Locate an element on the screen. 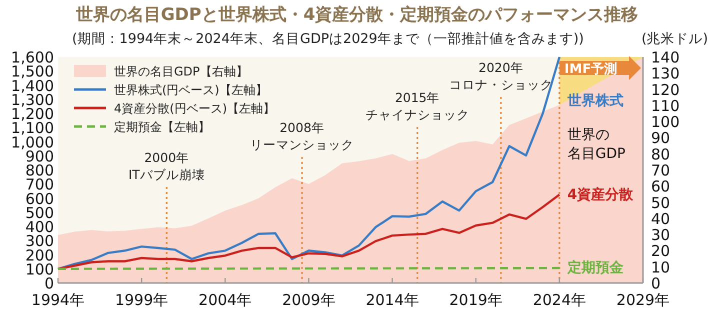  chart-subtitle: (期間：1994年末～2024年末、名目GDPは2029年まで（一部推計値を含みます)) is located at coordinates (328, 39).